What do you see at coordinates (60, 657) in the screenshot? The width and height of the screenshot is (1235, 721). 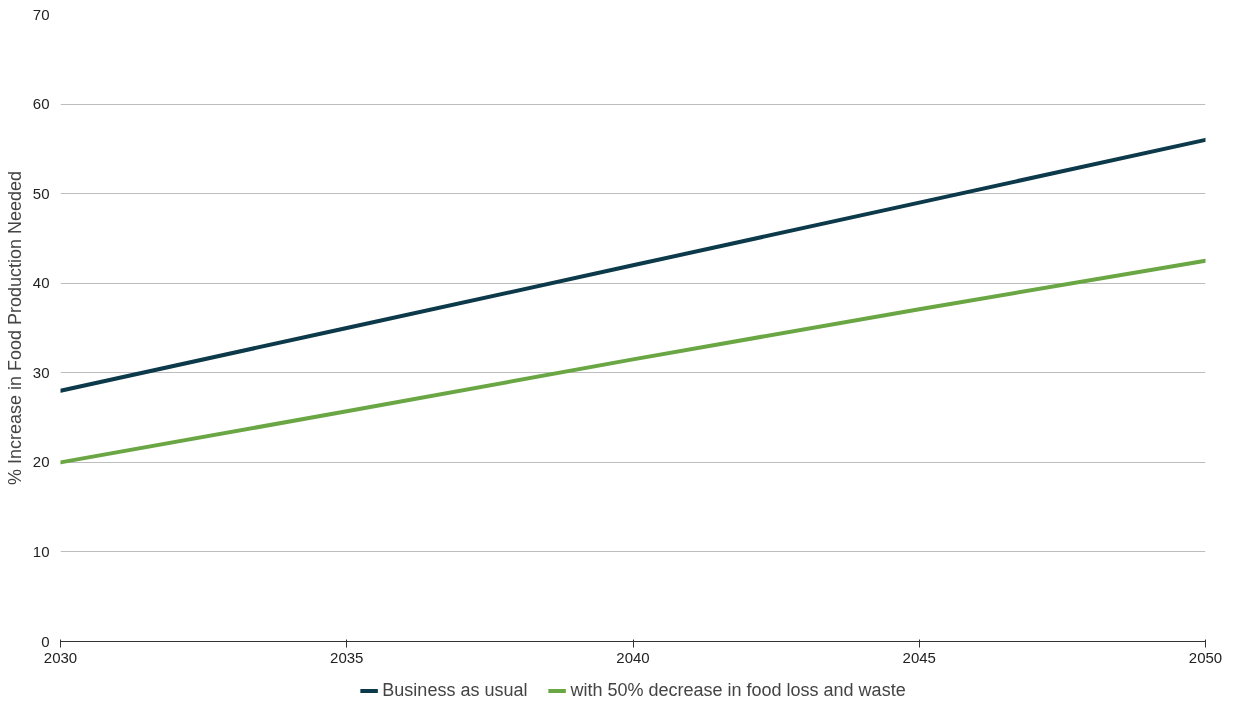 I see `x-tick-label: 2030` at bounding box center [60, 657].